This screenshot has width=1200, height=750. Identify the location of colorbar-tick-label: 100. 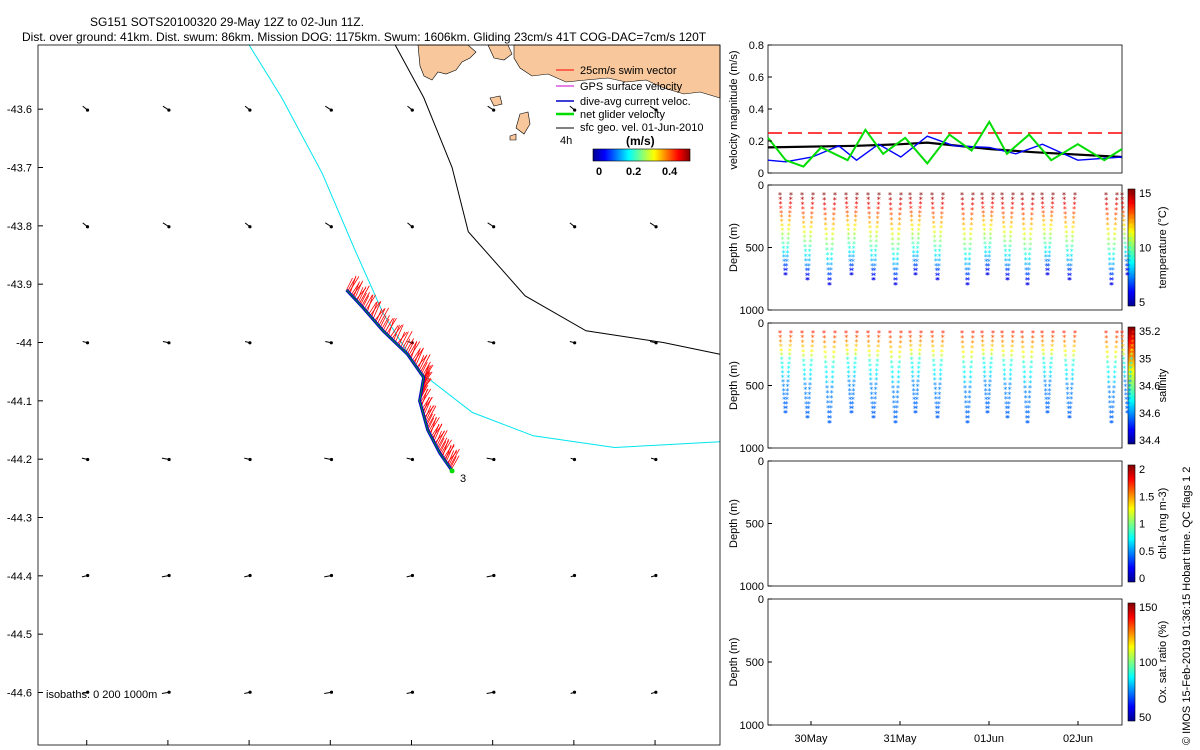
(1148, 663).